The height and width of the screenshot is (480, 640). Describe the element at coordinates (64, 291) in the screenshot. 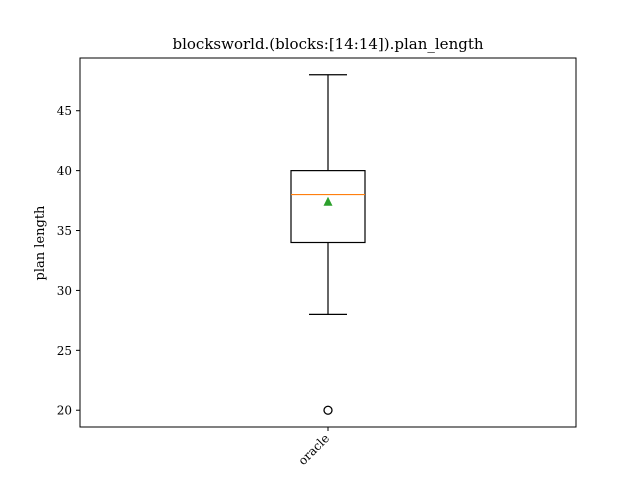

I see `y-tick-label: 30` at that location.